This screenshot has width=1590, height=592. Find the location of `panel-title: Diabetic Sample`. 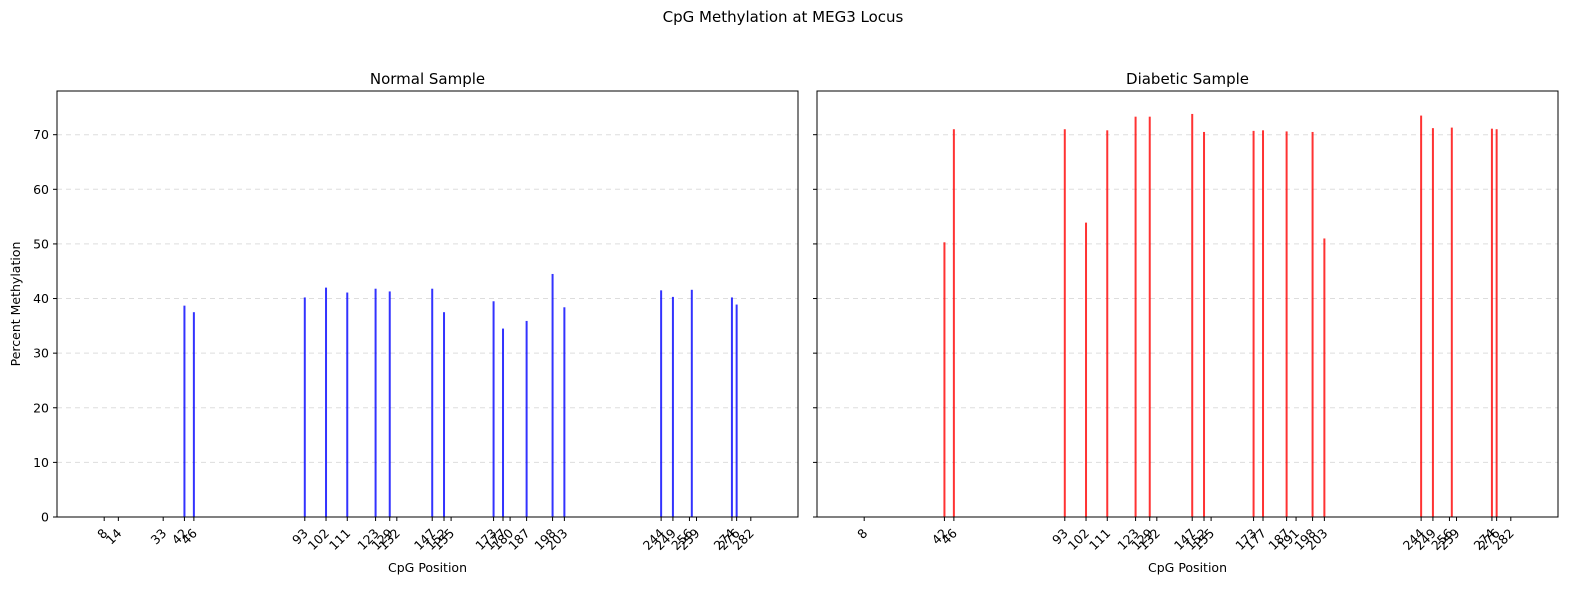

panel-title: Diabetic Sample is located at coordinates (1187, 79).